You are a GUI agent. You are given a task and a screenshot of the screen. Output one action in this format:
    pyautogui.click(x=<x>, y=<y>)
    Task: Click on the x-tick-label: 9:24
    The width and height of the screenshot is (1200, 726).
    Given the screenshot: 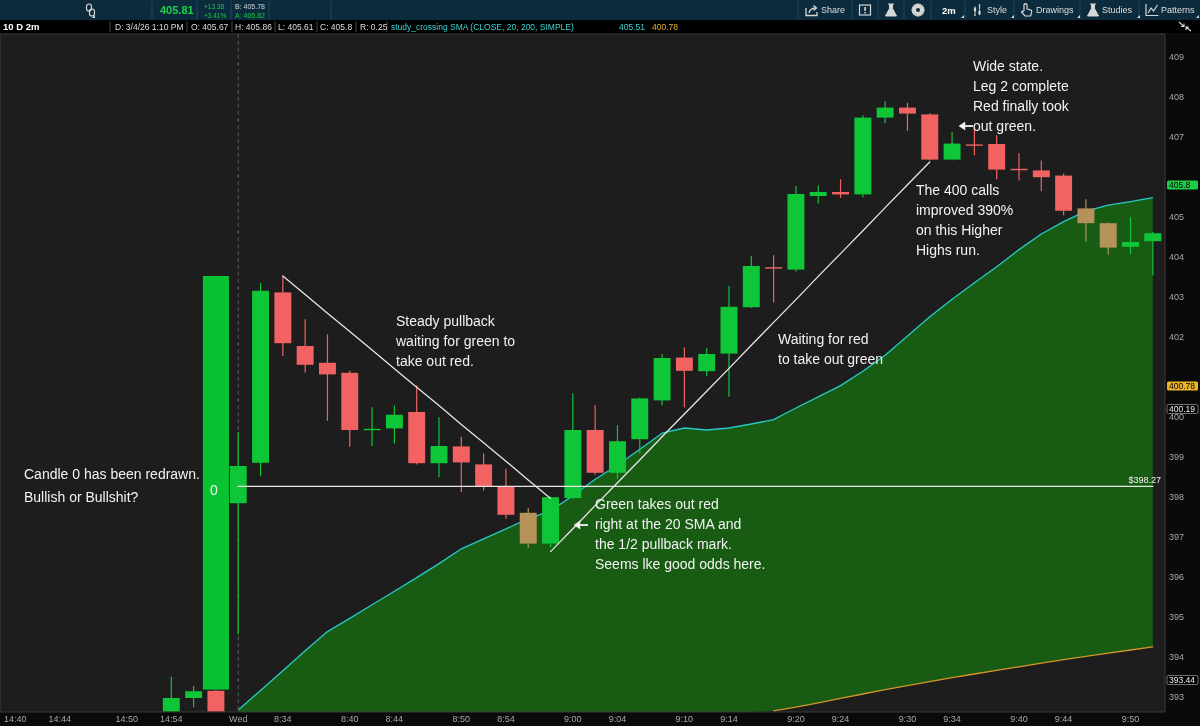 What is the action you would take?
    pyautogui.click(x=840, y=719)
    